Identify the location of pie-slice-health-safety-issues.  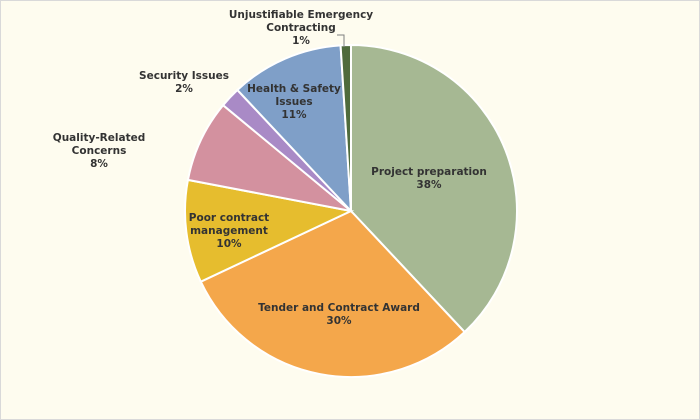
(294, 129).